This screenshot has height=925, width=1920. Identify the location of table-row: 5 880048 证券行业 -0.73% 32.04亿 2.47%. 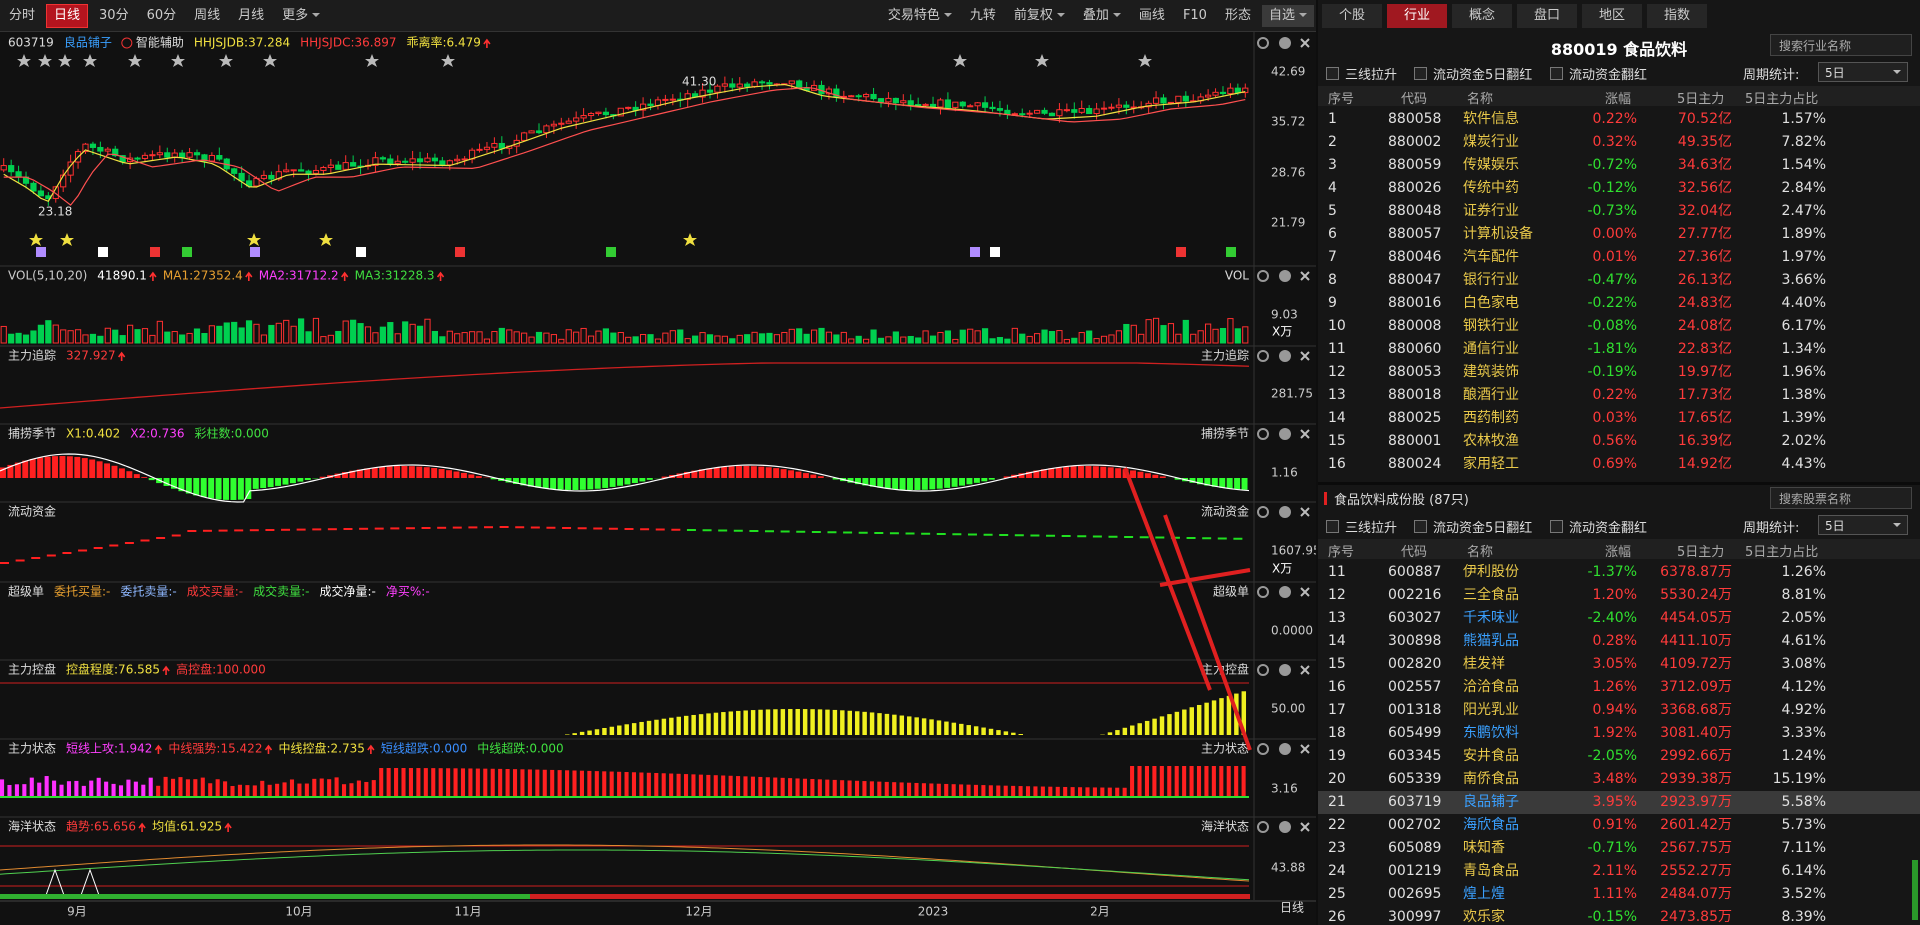
(1619, 211).